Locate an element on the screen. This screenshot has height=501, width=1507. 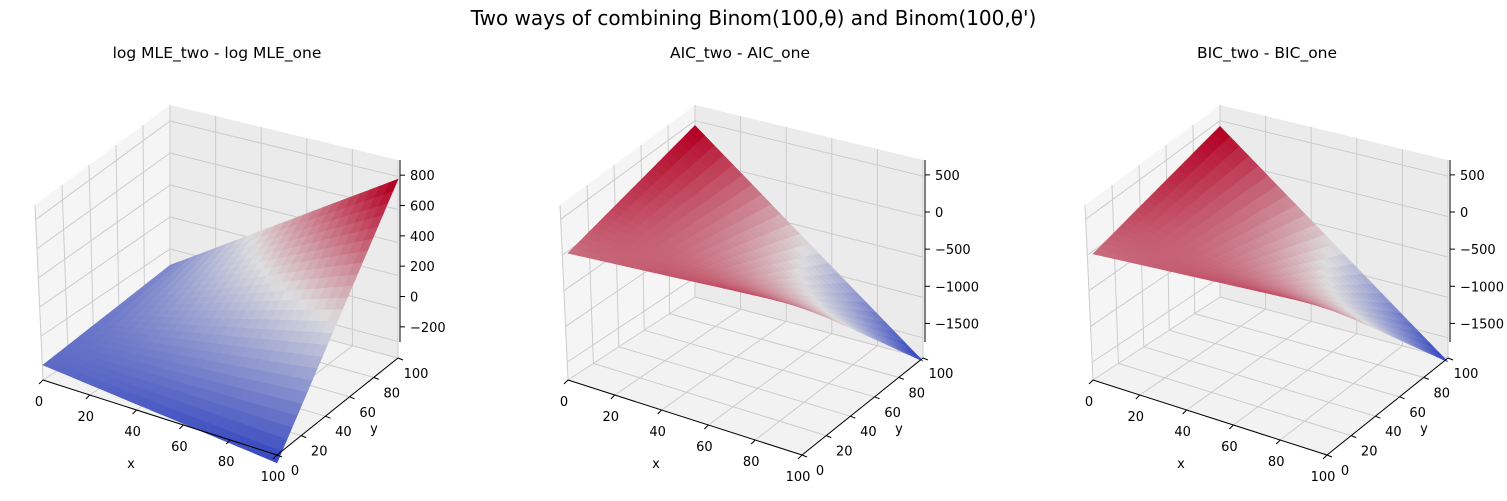
x-tick-label: 80 is located at coordinates (751, 462).